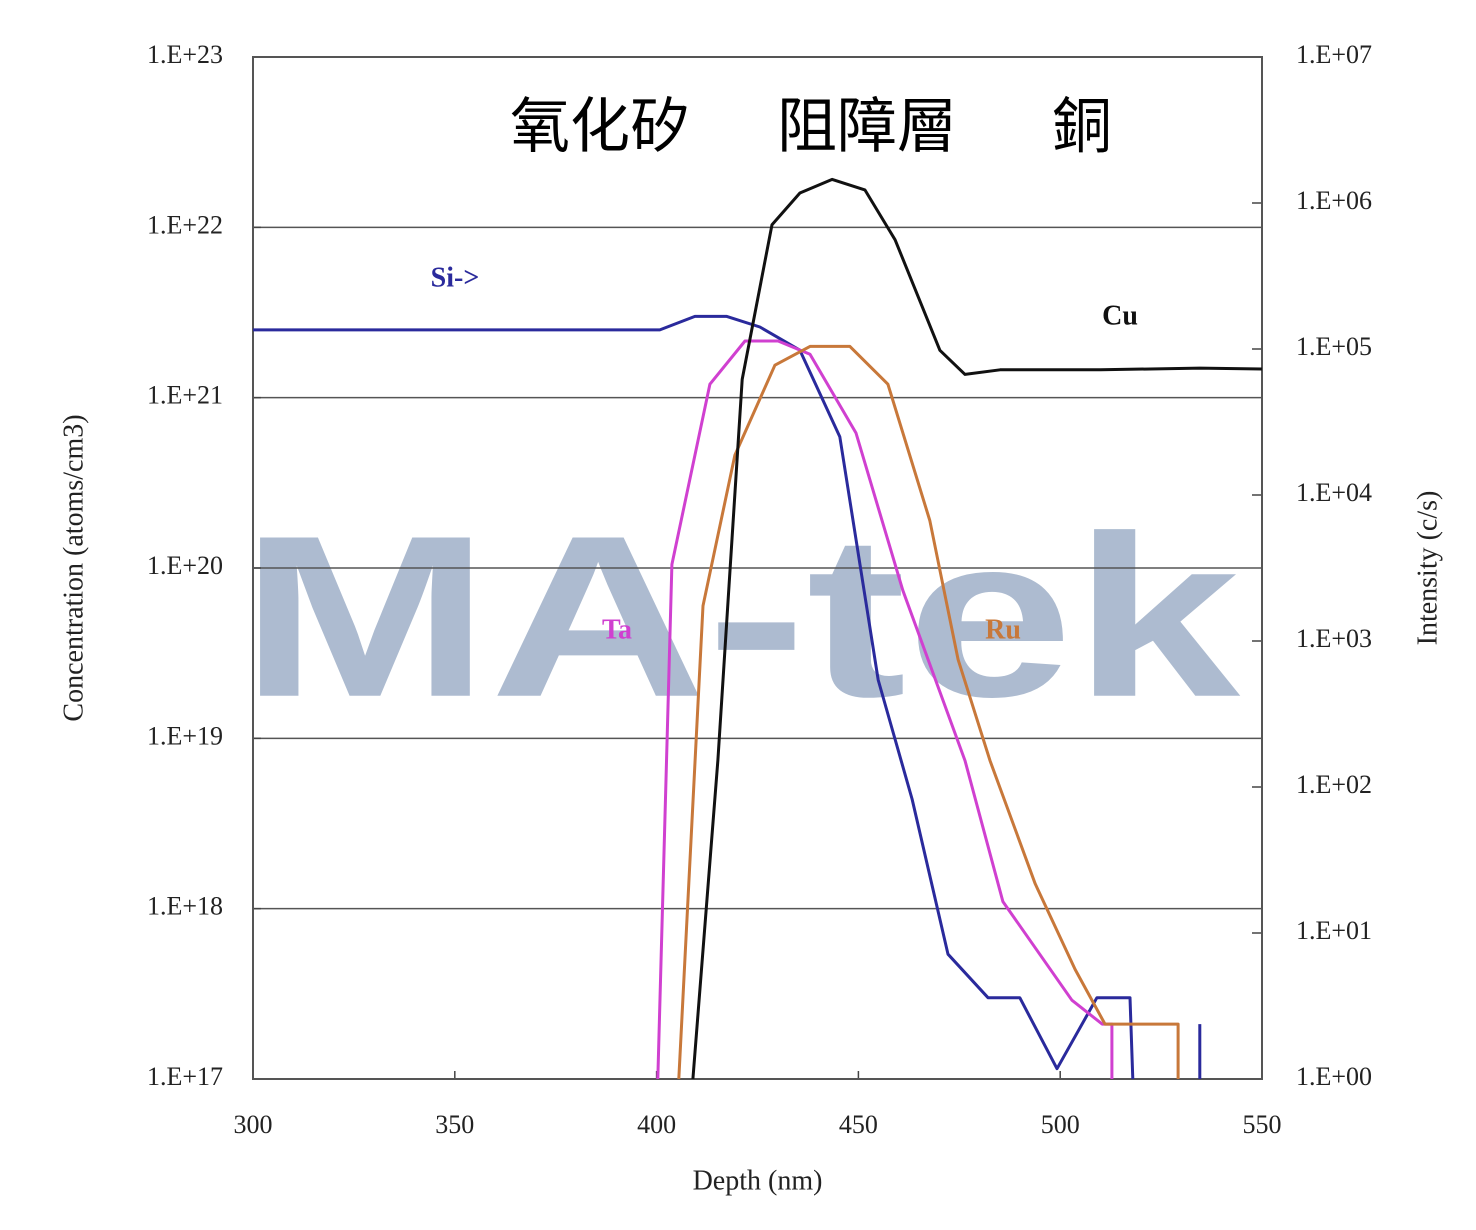 Image resolution: width=1476 pixels, height=1230 pixels. What do you see at coordinates (656, 1124) in the screenshot?
I see `x-tick-label: 400` at bounding box center [656, 1124].